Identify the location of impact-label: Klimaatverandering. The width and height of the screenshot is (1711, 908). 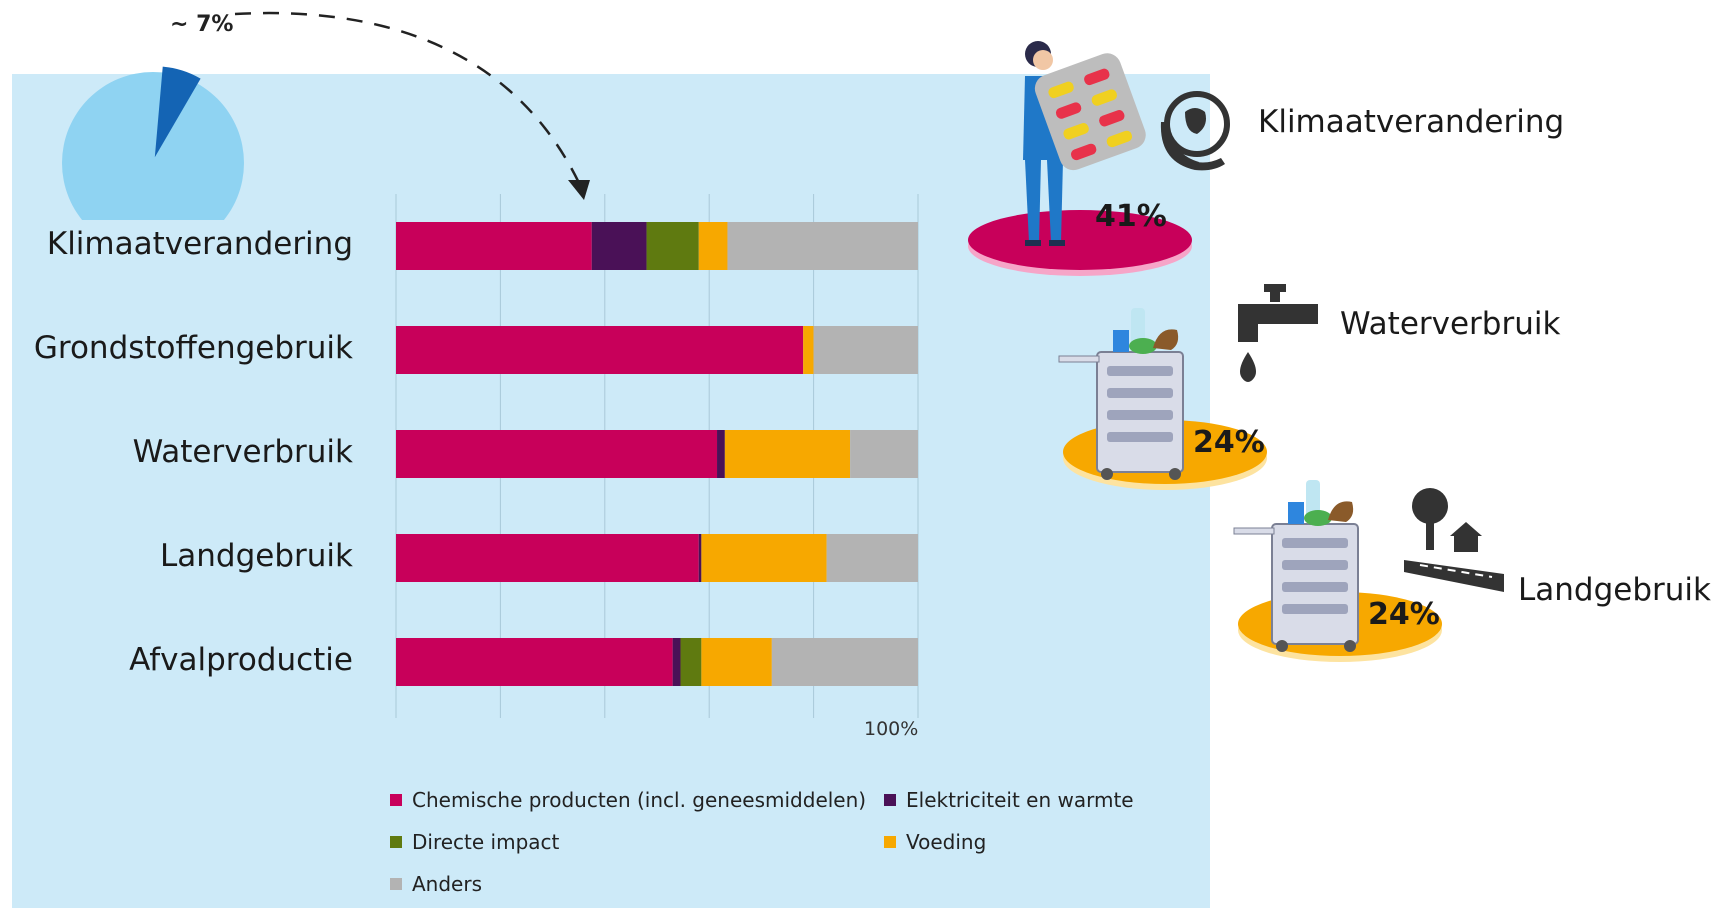
(1411, 122).